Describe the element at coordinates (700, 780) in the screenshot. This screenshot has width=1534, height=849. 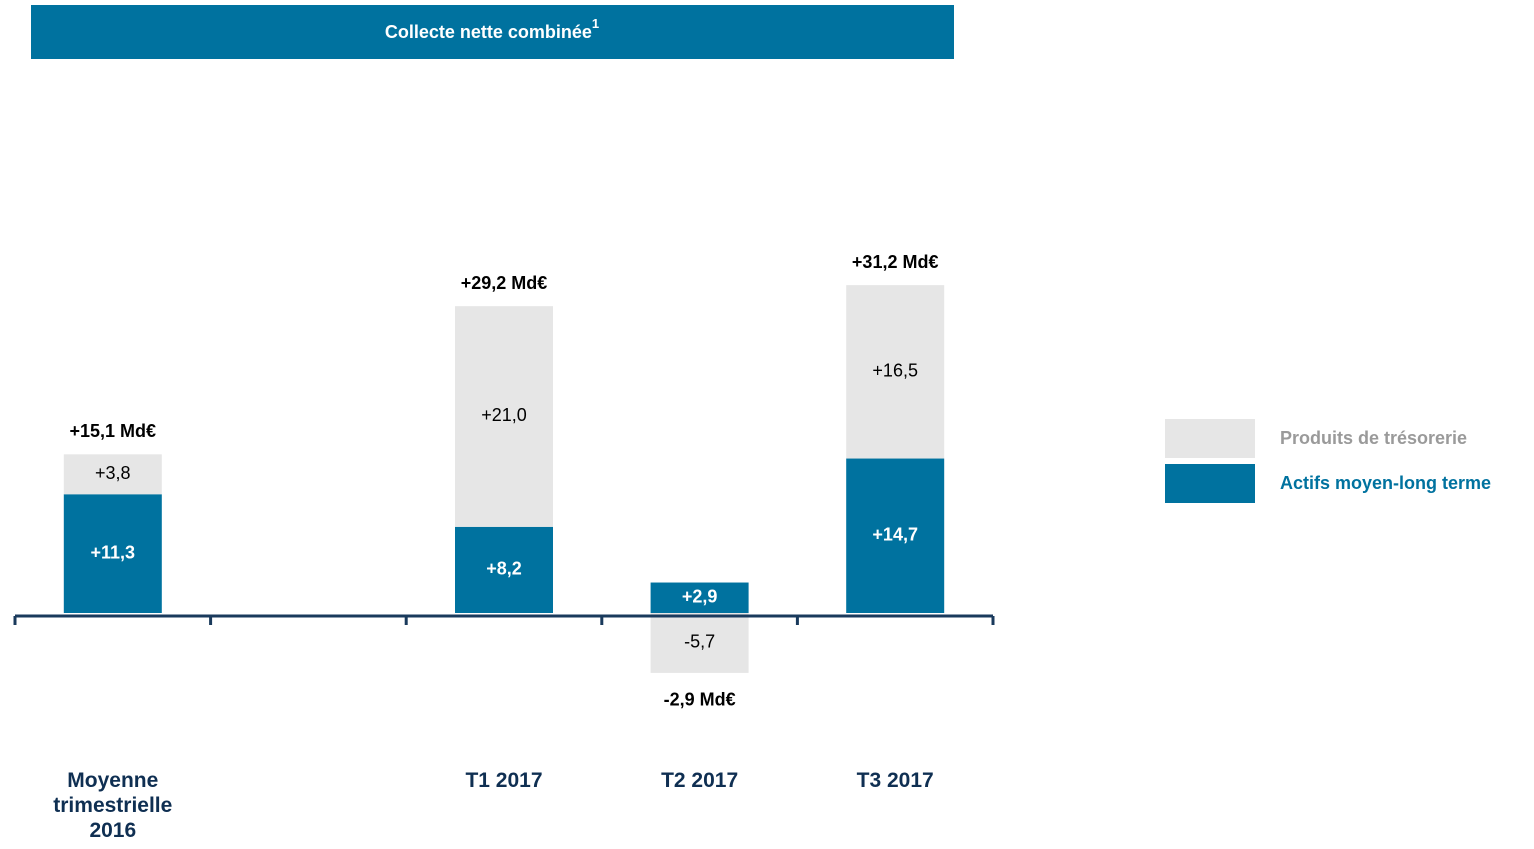
I see `x-tick-label: T2 2017` at that location.